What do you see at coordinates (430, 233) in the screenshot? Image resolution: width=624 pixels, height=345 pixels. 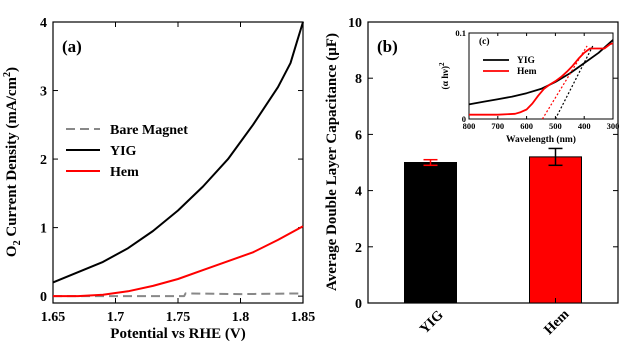 I see `panel-b-bar-yig` at bounding box center [430, 233].